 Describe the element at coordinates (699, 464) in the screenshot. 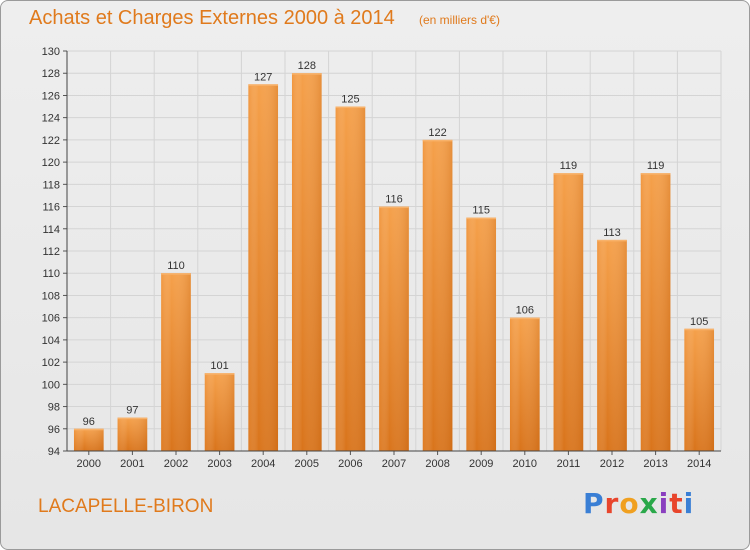

I see `x-tick-label: 2014` at that location.